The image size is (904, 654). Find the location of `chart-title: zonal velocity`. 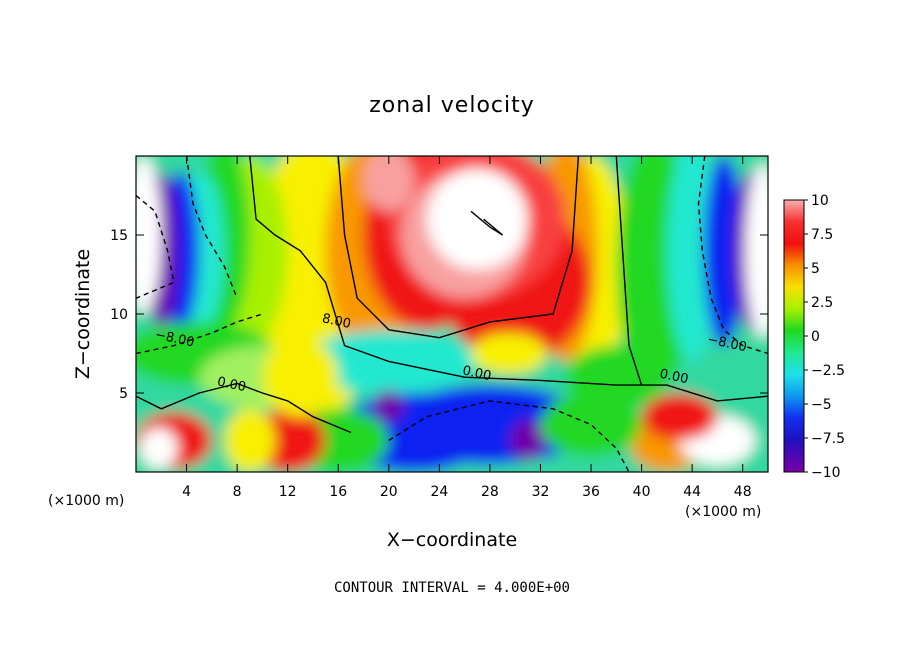

chart-title: zonal velocity is located at coordinates (452, 105).